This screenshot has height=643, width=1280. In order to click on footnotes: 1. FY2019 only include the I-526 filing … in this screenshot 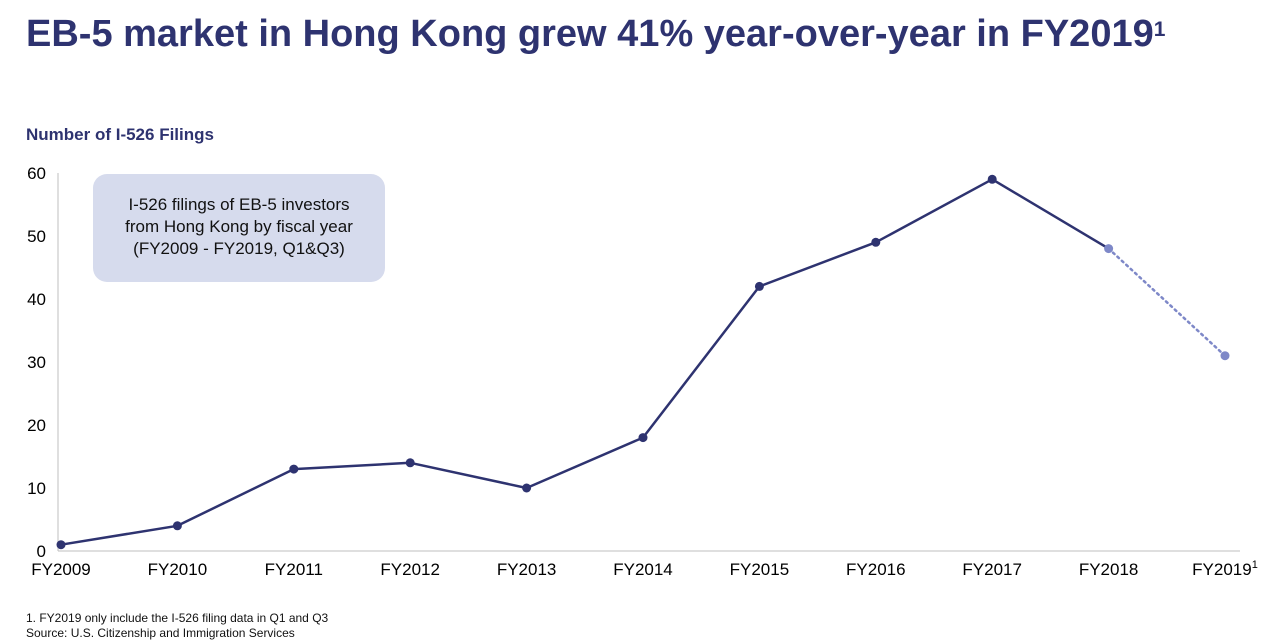, I will do `click(177, 626)`.